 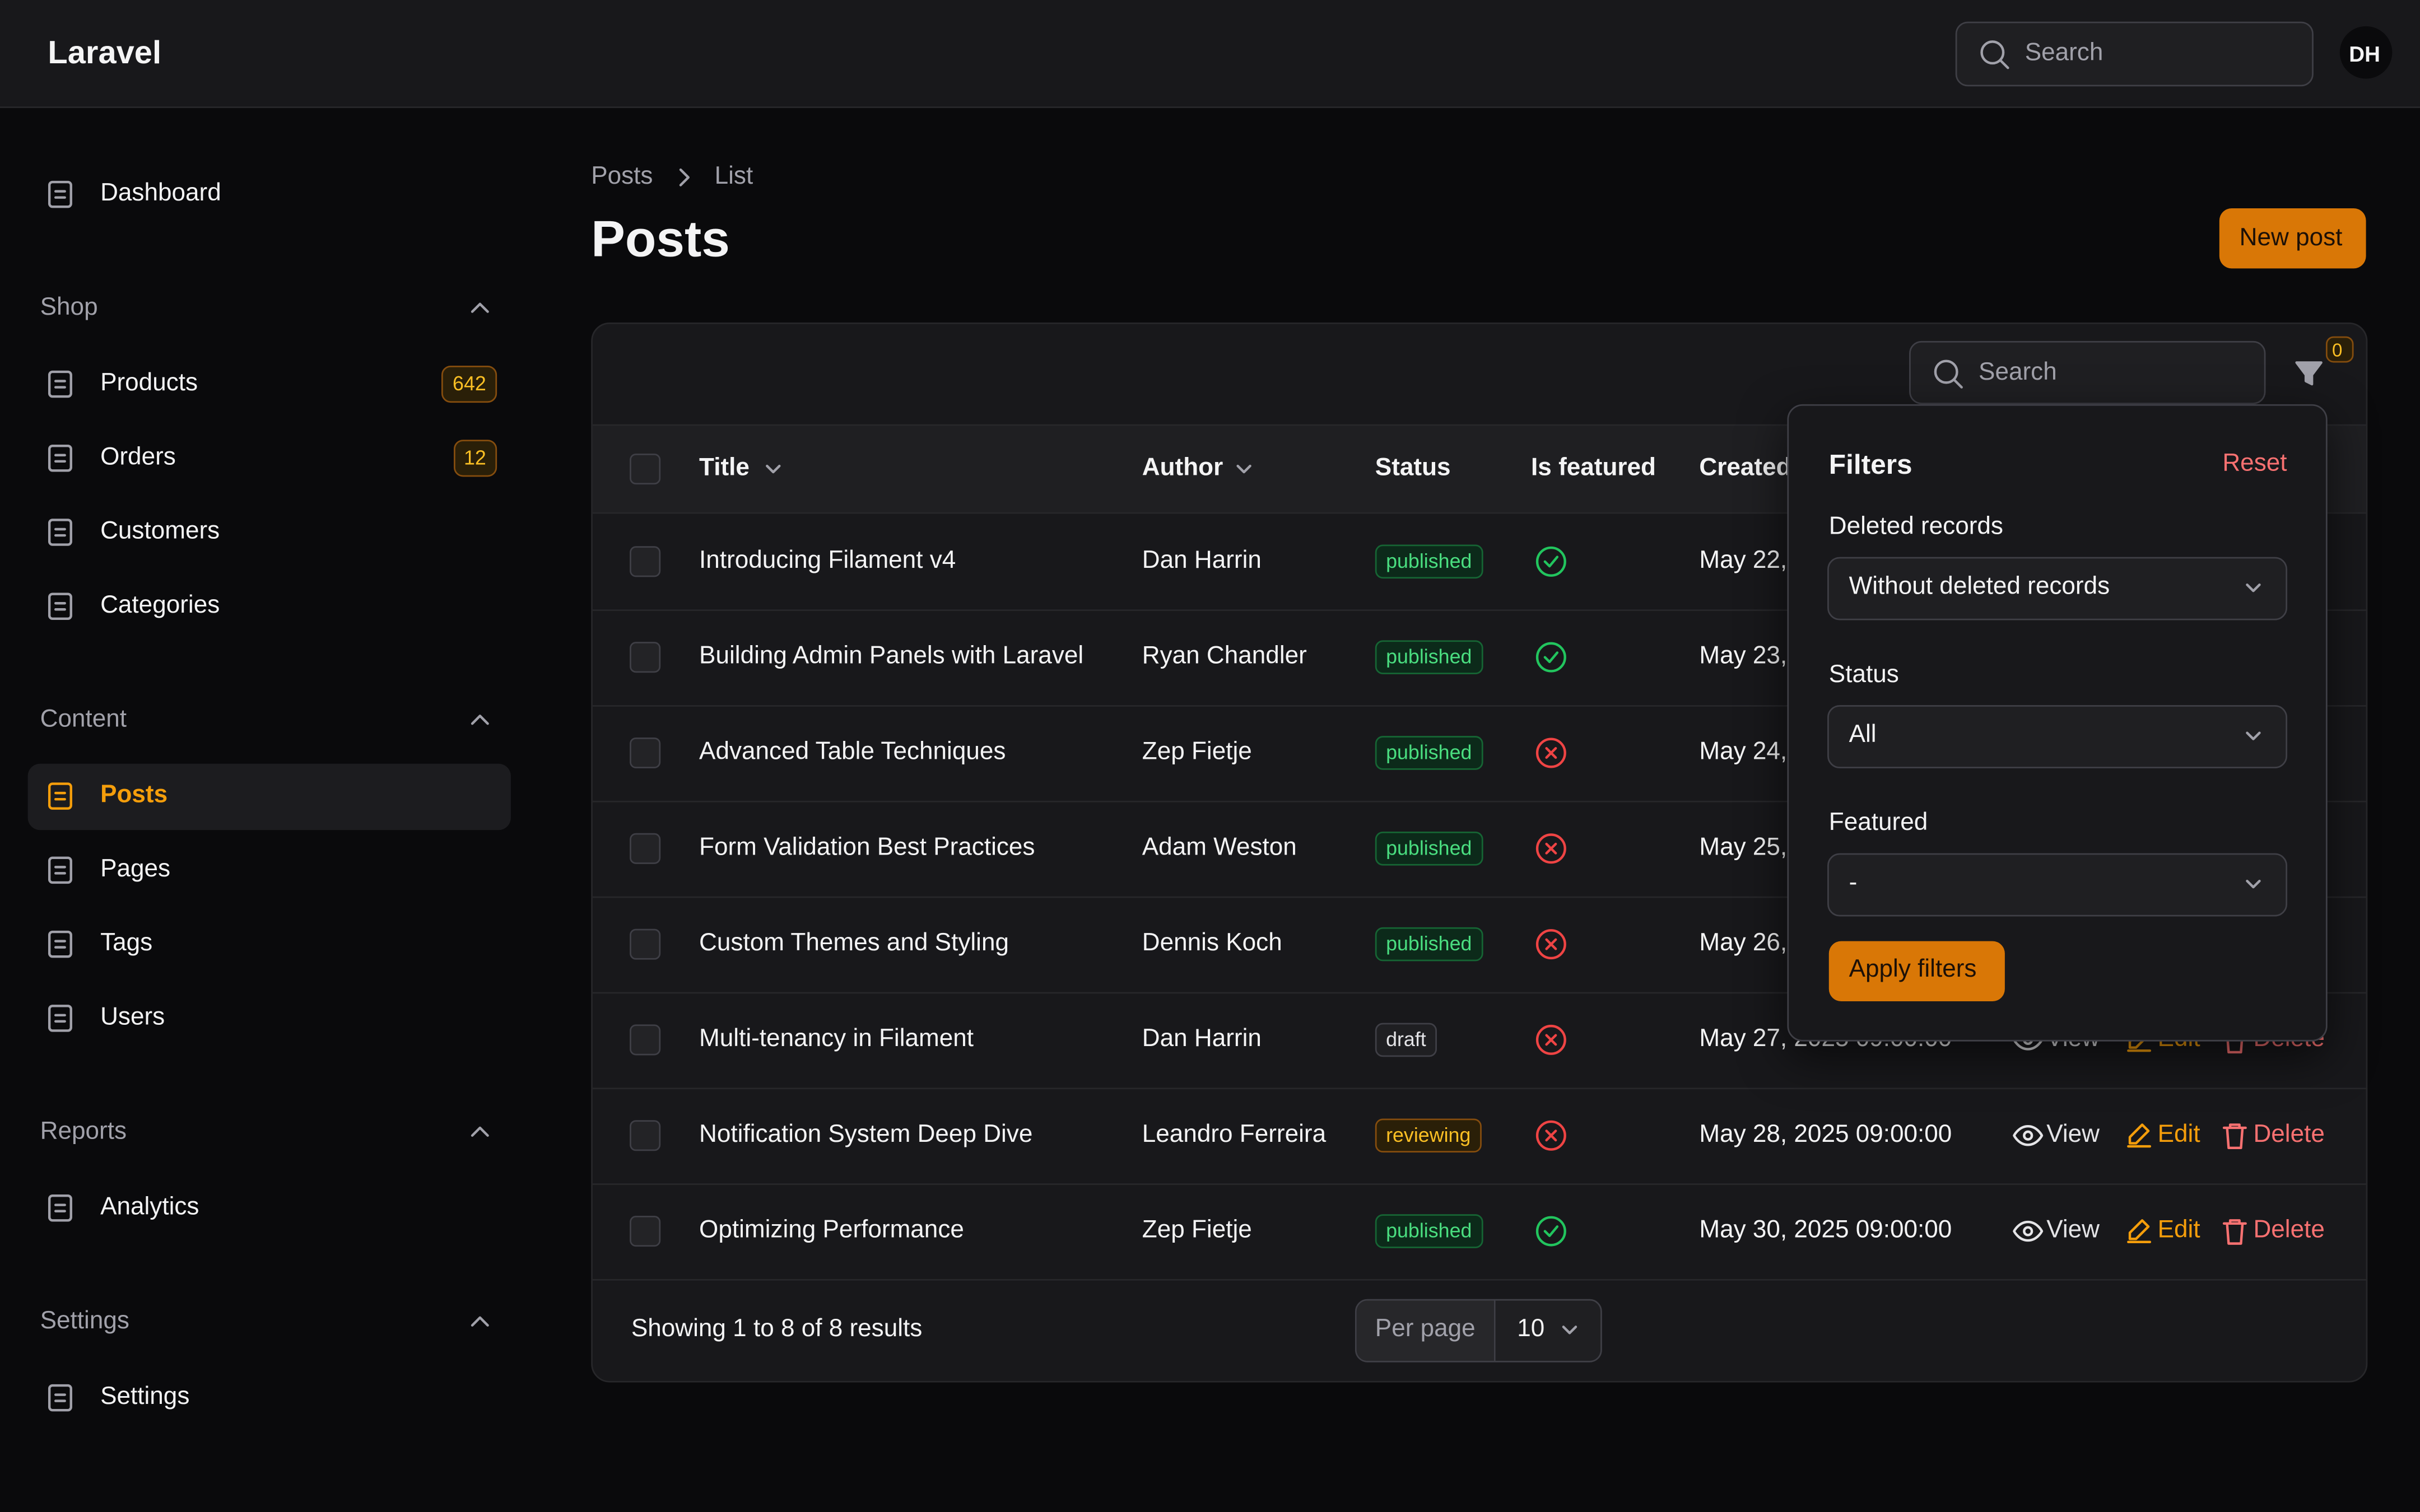 What do you see at coordinates (2337, 350) in the screenshot?
I see `filter-count: 0` at bounding box center [2337, 350].